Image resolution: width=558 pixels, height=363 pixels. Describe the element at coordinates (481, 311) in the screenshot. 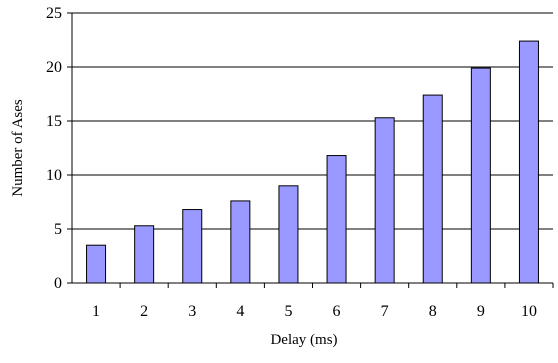

I see `x-tick-label: 9` at that location.